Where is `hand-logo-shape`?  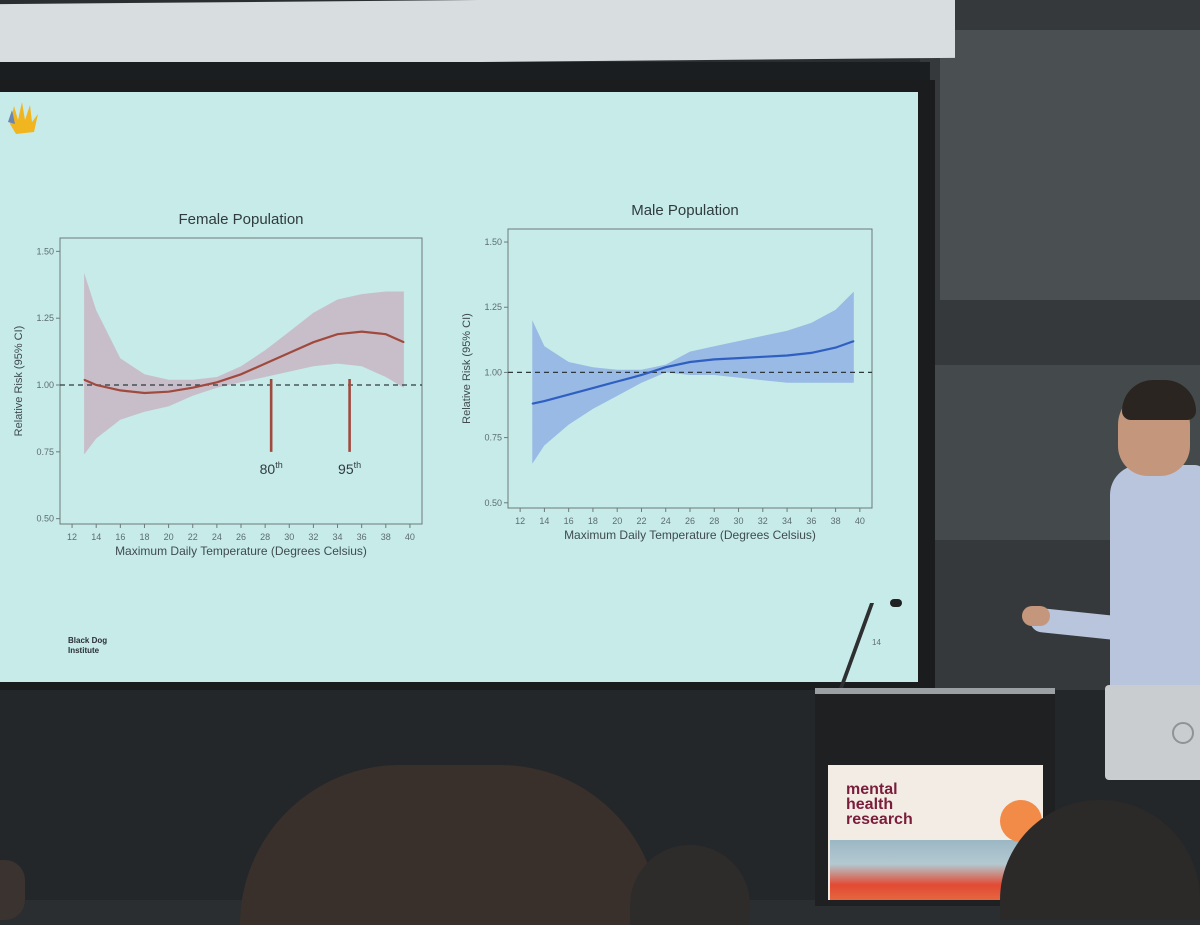
hand-logo-shape is located at coordinates (24, 118).